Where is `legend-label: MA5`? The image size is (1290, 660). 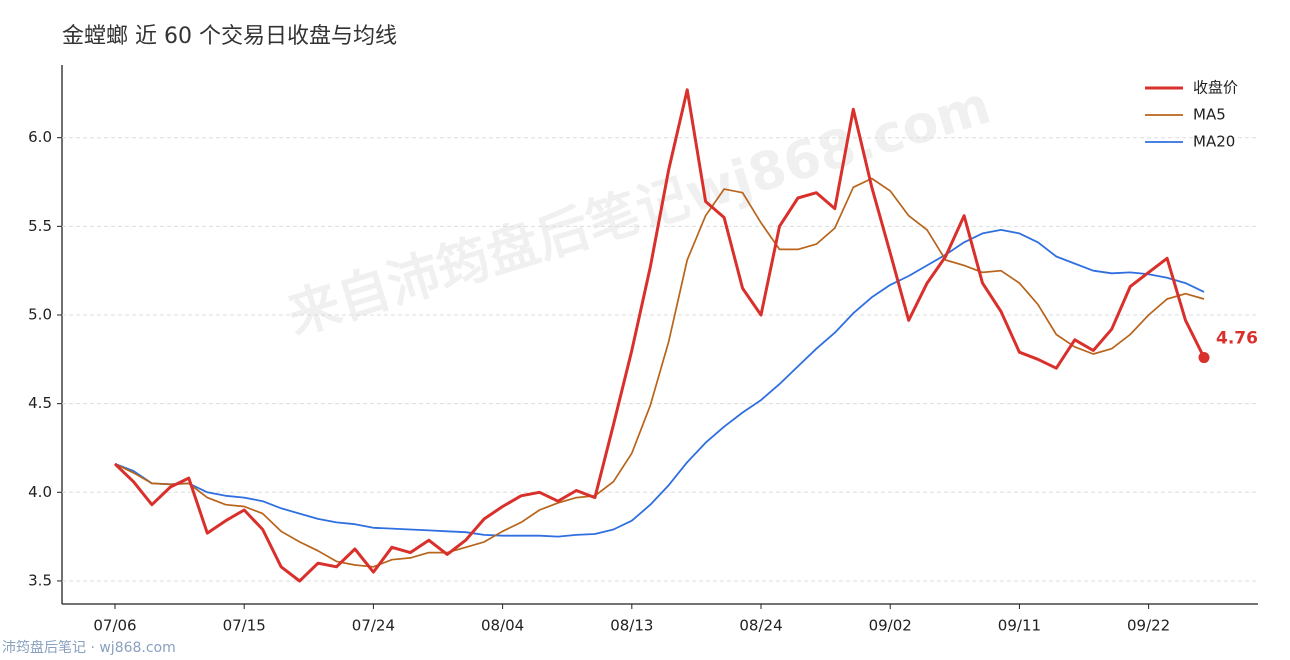
legend-label: MA5 is located at coordinates (1209, 115).